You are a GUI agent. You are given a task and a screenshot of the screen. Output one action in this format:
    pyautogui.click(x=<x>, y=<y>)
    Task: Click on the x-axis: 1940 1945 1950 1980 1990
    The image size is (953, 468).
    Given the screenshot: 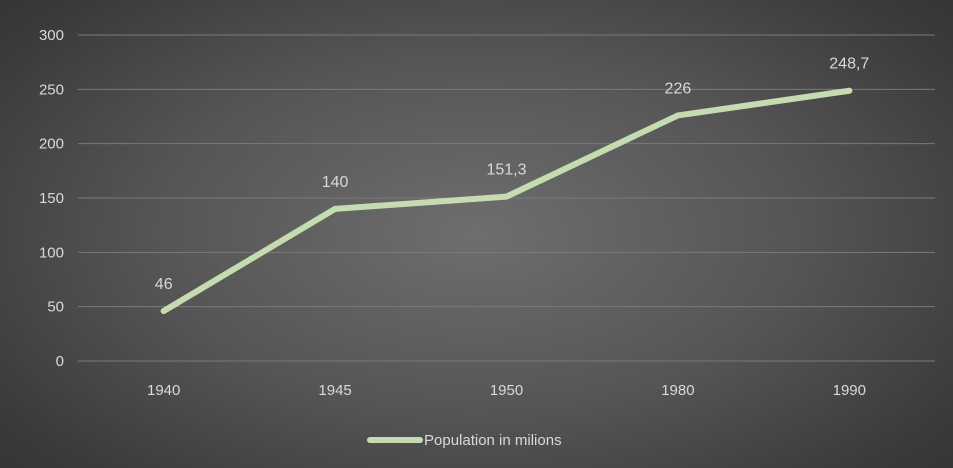 What is the action you would take?
    pyautogui.click(x=506, y=390)
    